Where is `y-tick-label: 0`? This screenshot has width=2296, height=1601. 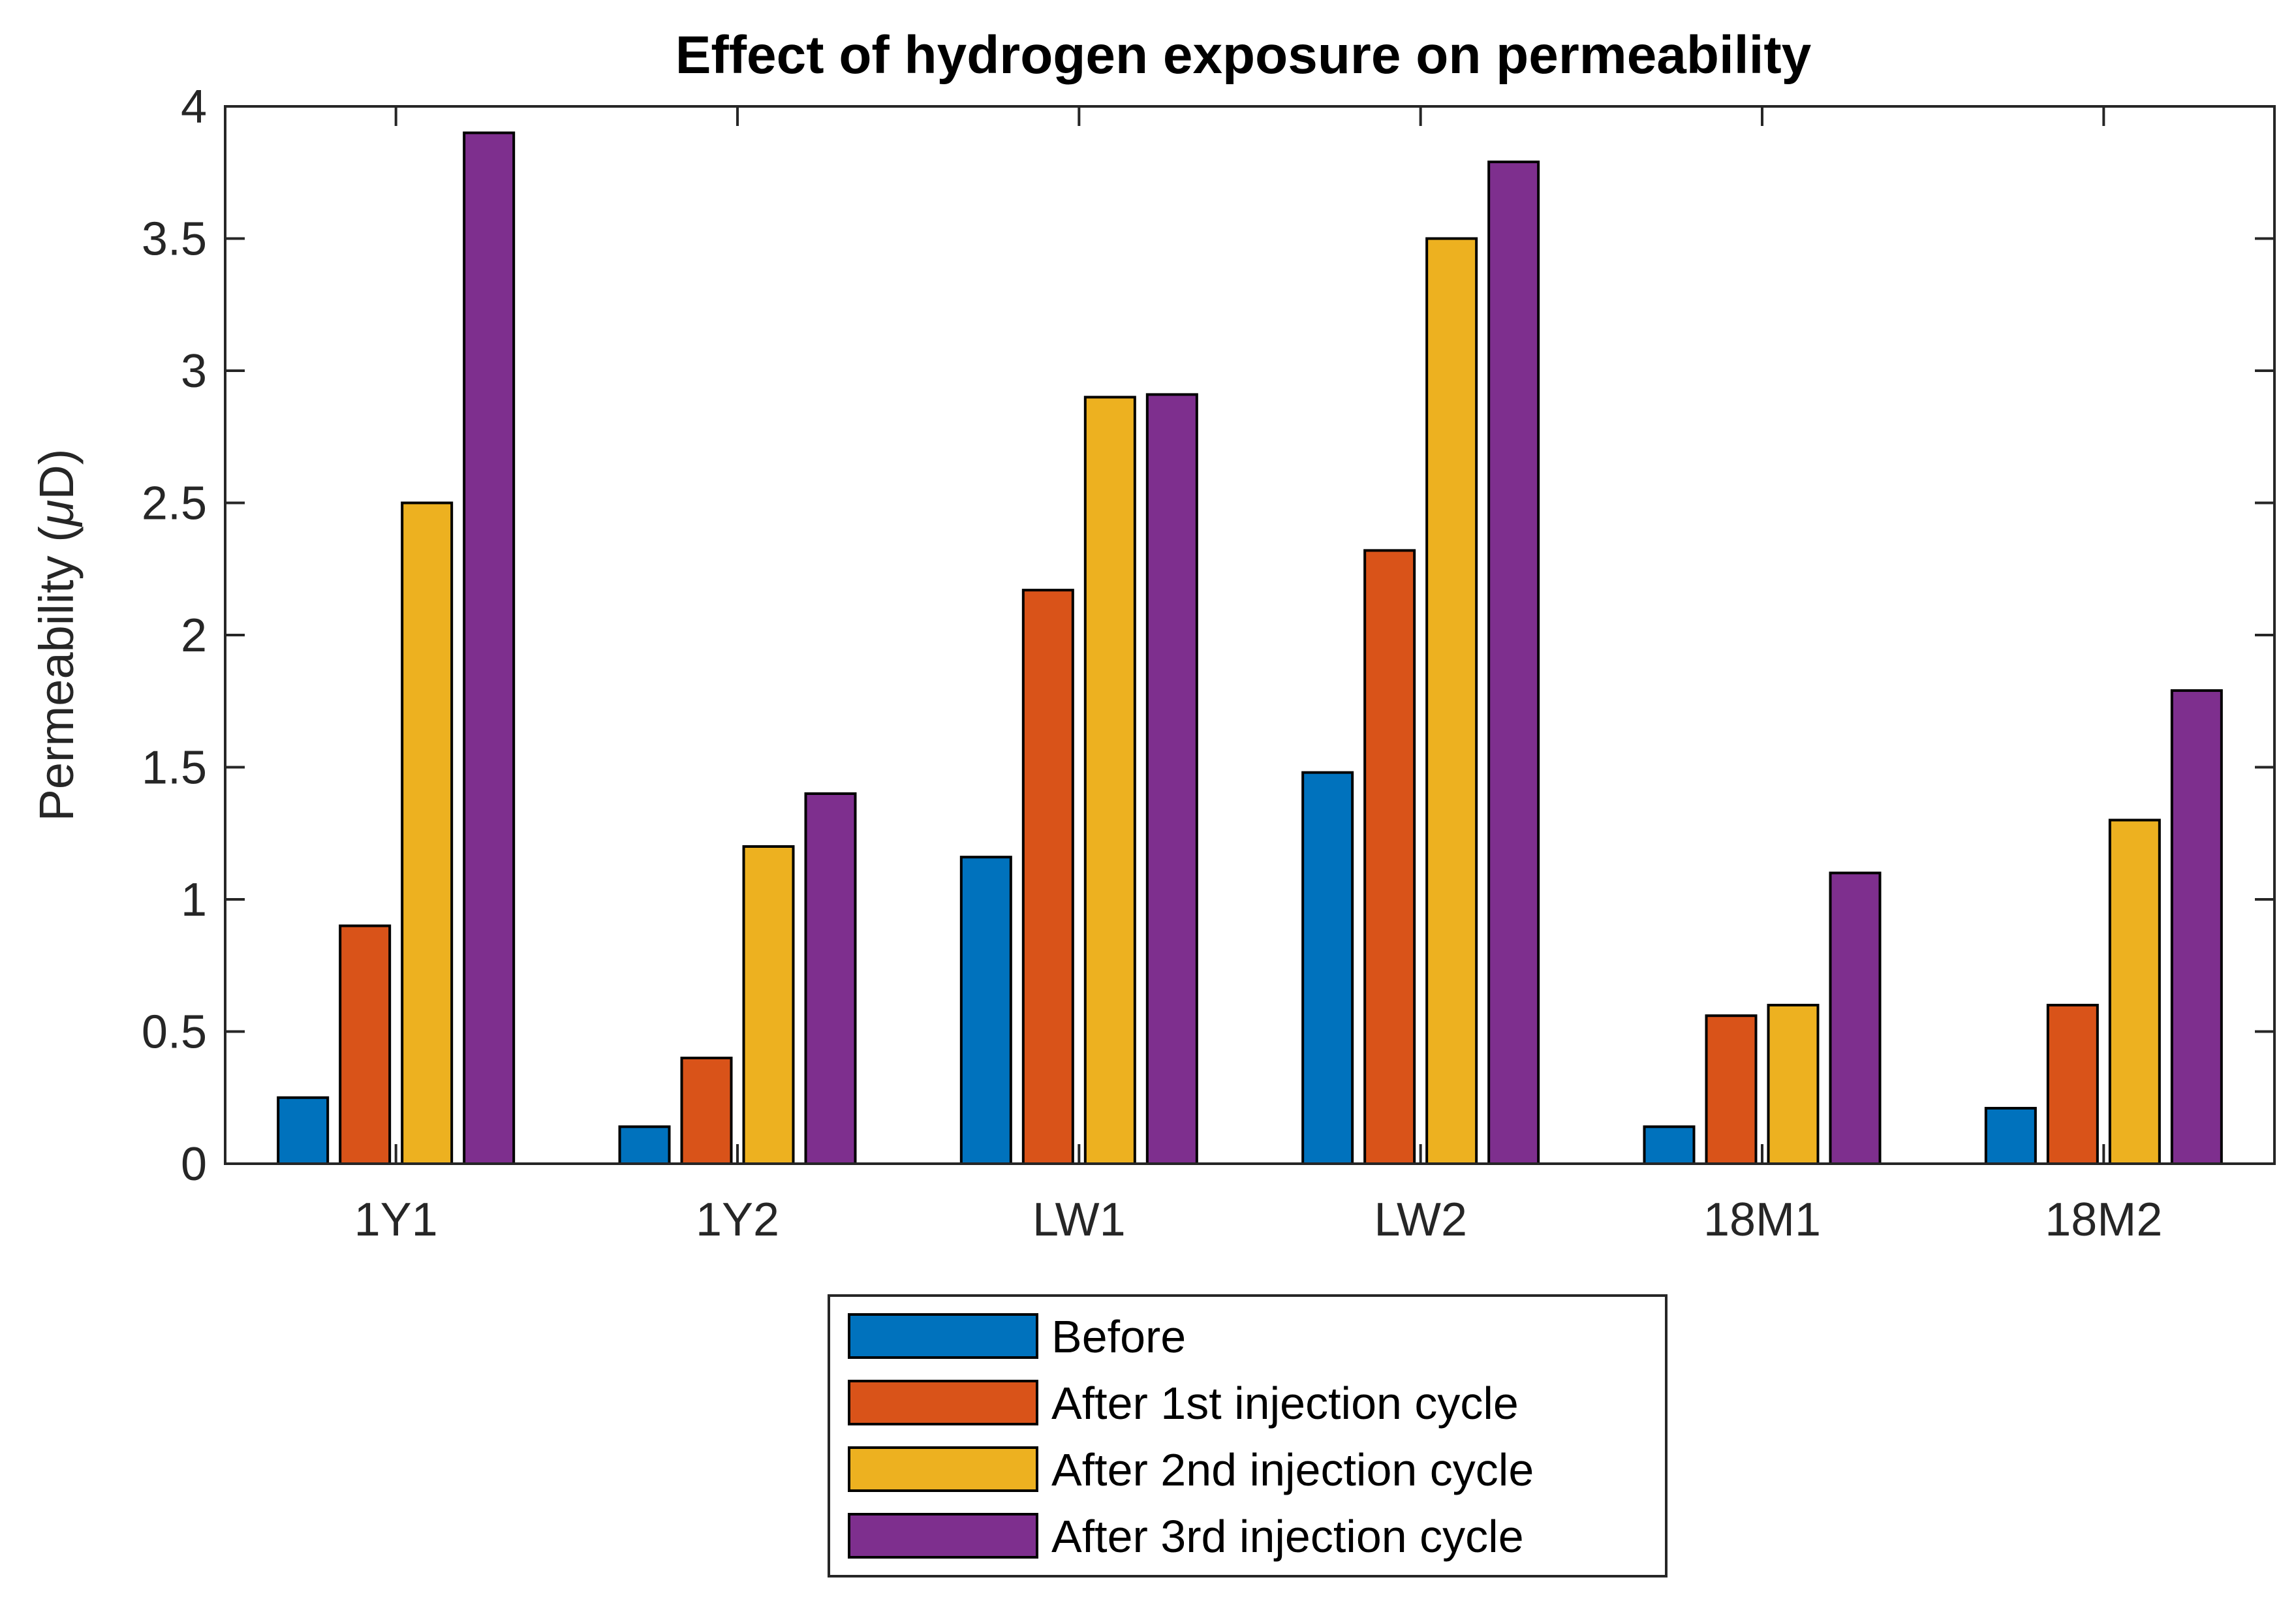
y-tick-label: 0 is located at coordinates (194, 1164).